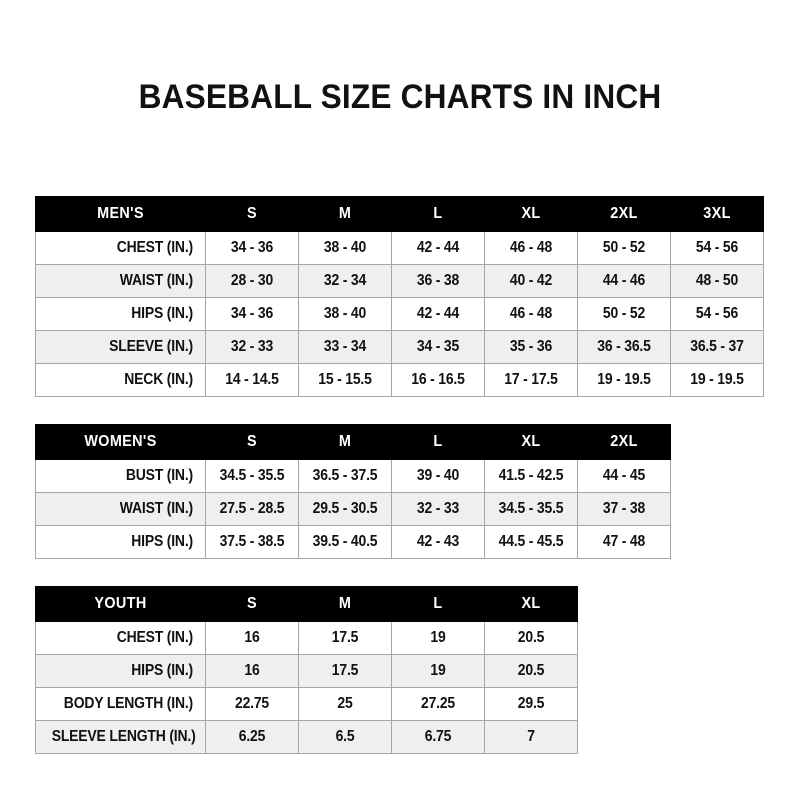 The image size is (800, 800). Describe the element at coordinates (438, 346) in the screenshot. I see `measurement-value-text: 34 - 35` at that location.